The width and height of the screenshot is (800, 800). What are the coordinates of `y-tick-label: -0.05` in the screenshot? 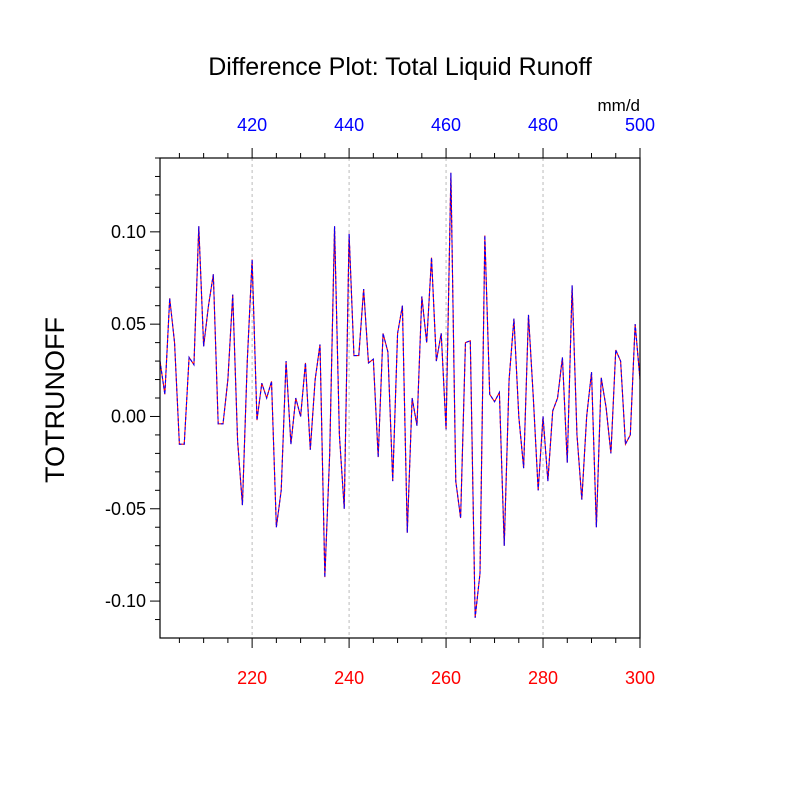 It's located at (125, 509).